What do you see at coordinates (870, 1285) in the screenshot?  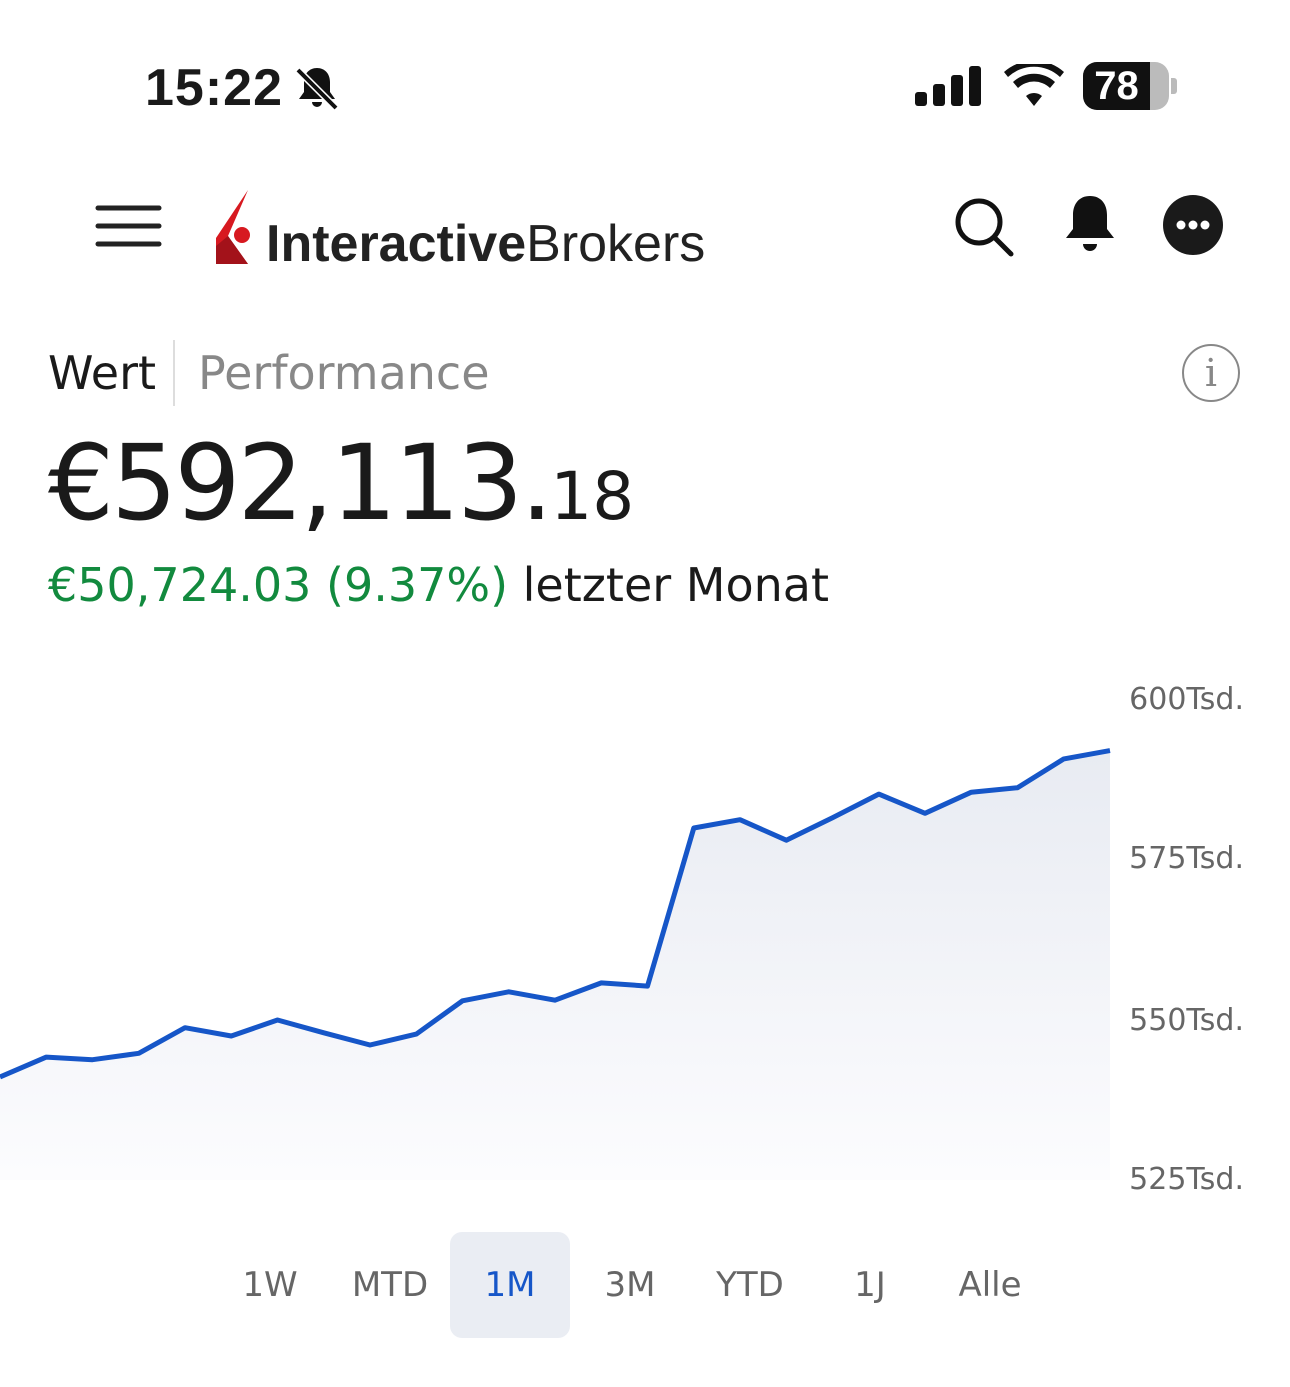 I see `range-1j: 1J` at bounding box center [870, 1285].